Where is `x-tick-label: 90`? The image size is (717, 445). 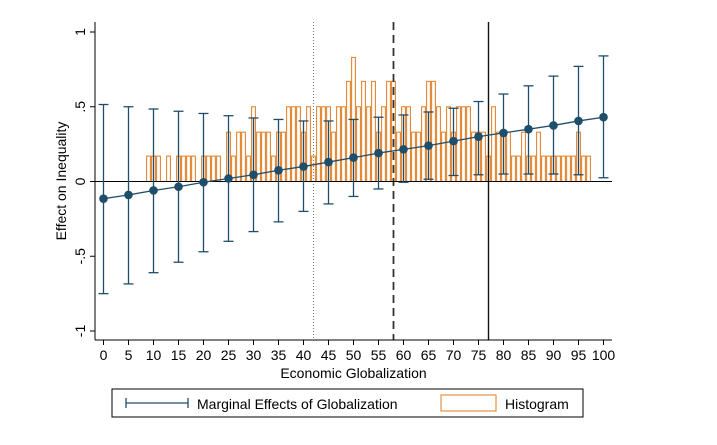
x-tick-label: 90 is located at coordinates (554, 355).